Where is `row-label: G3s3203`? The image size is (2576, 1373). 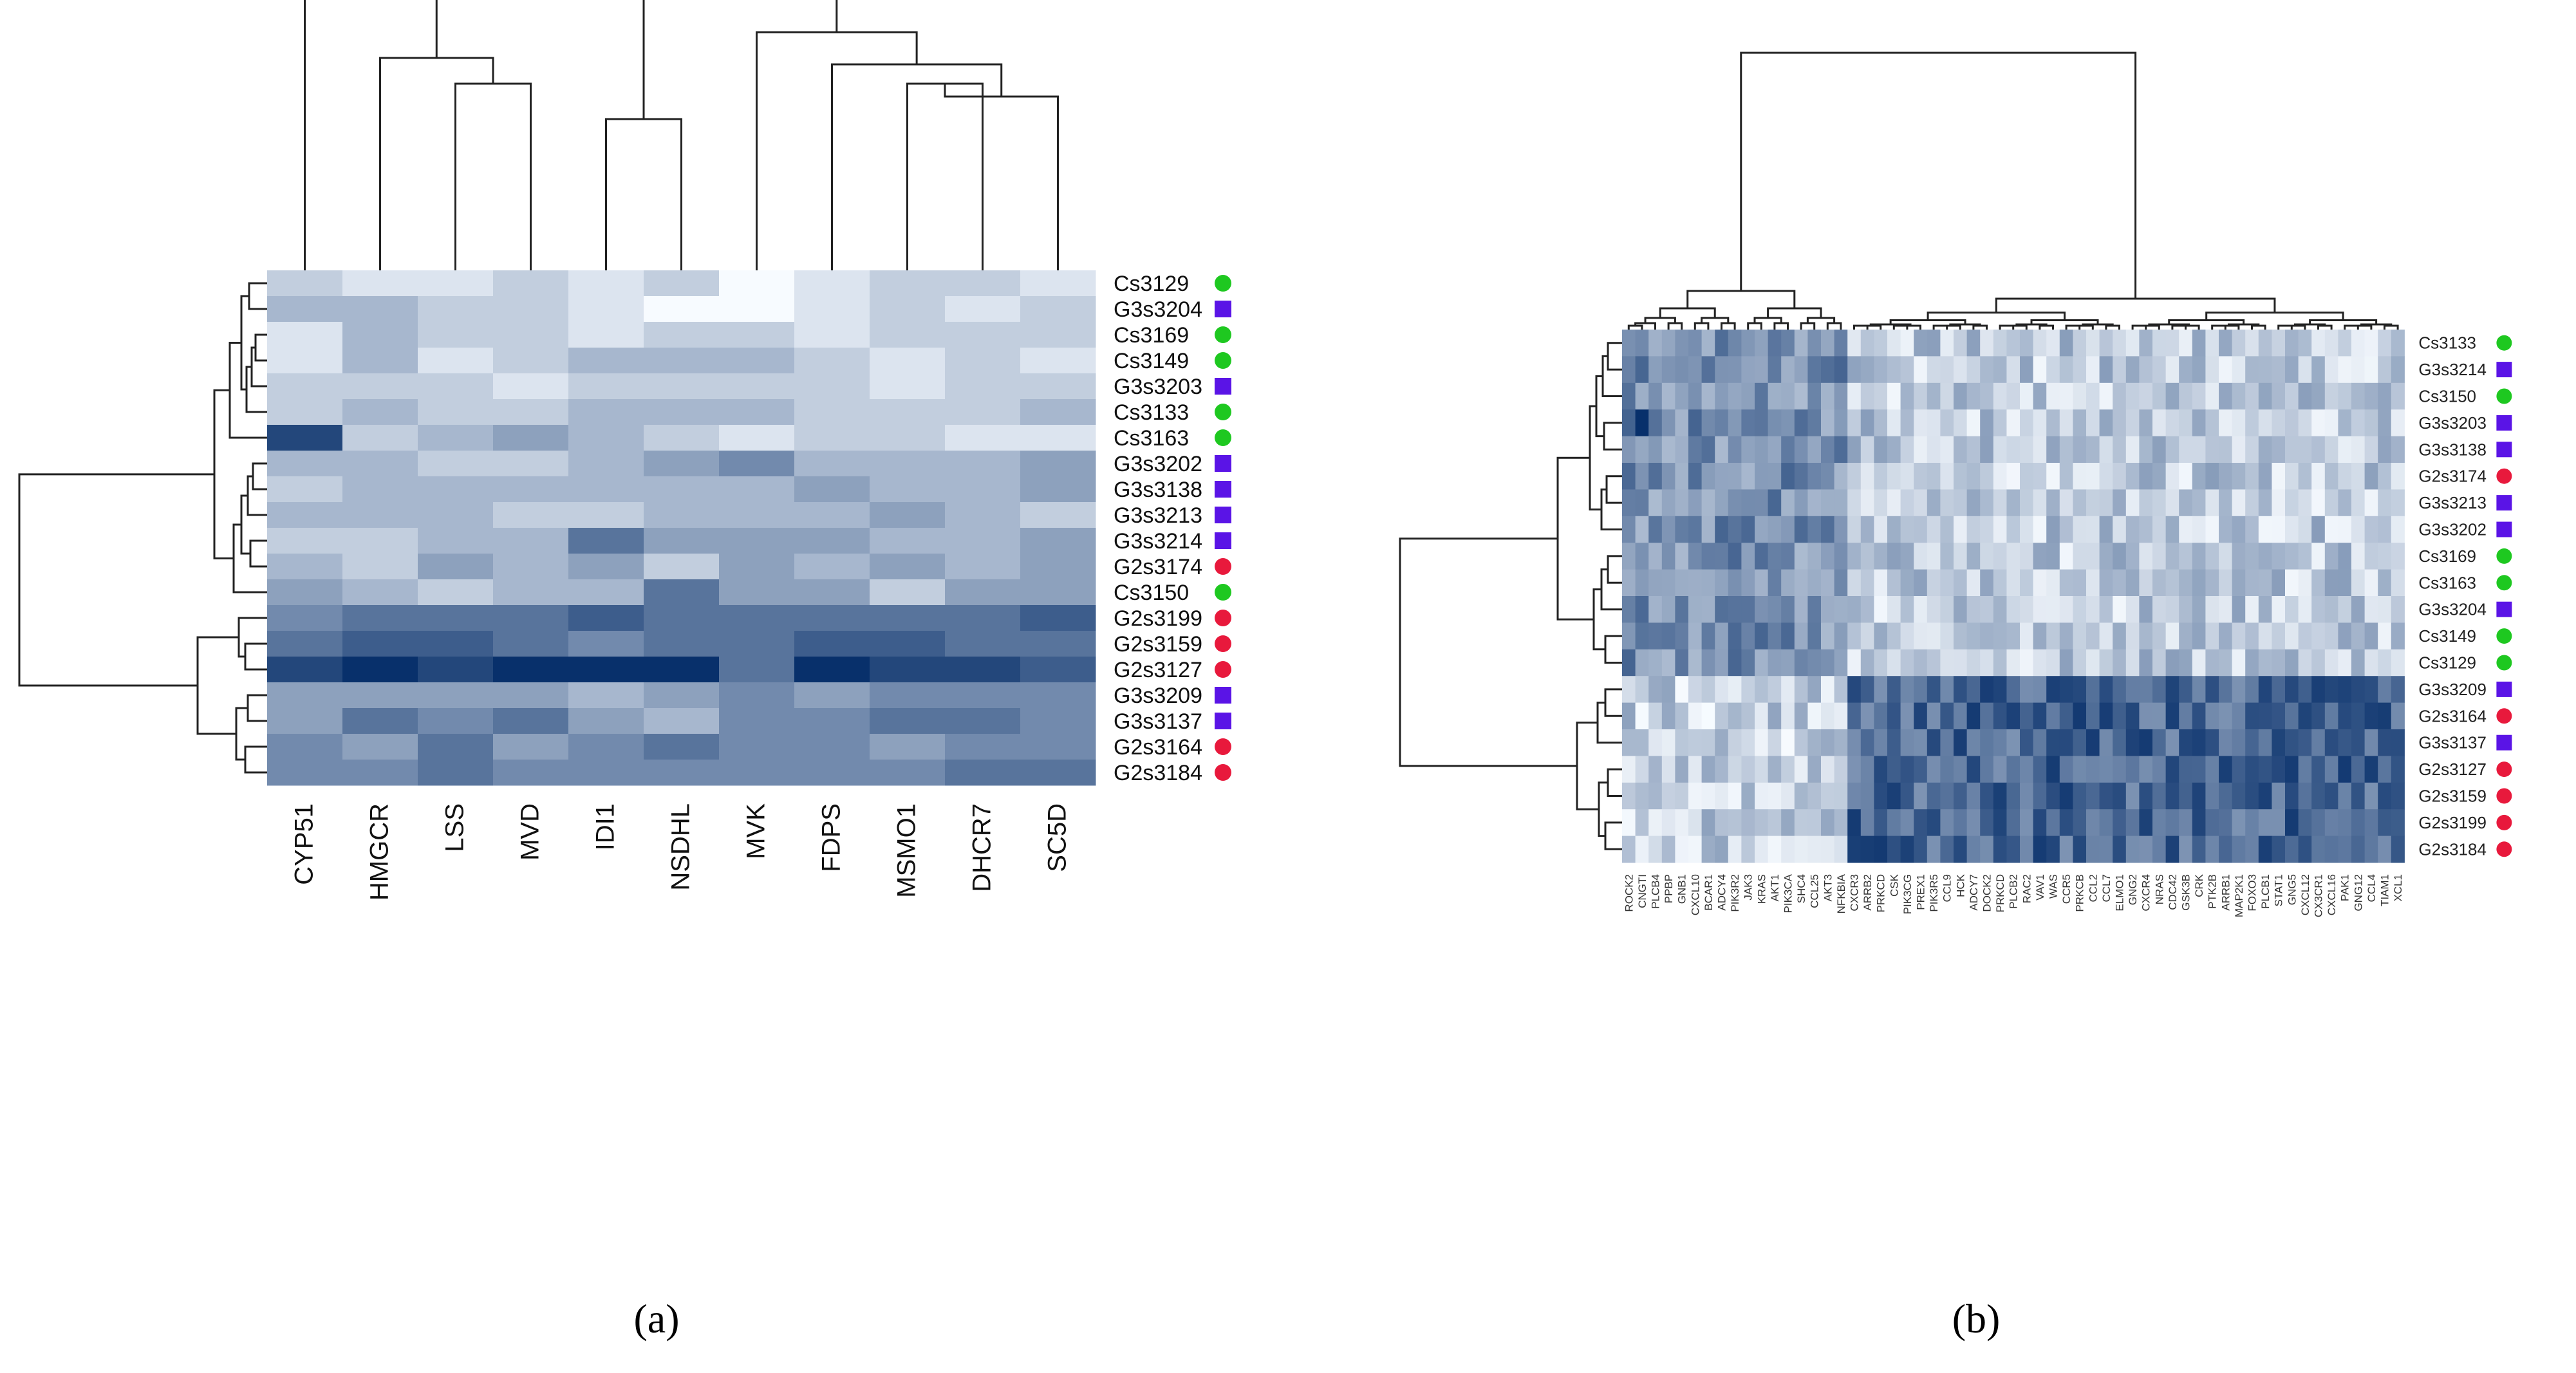
row-label: G3s3203 is located at coordinates (2452, 423).